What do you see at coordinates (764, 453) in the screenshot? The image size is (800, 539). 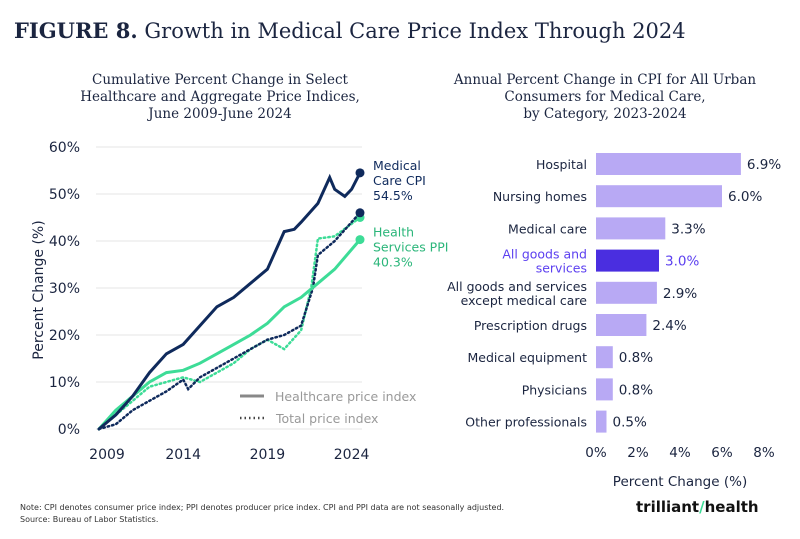 I see `x-tick-label: 8%` at bounding box center [764, 453].